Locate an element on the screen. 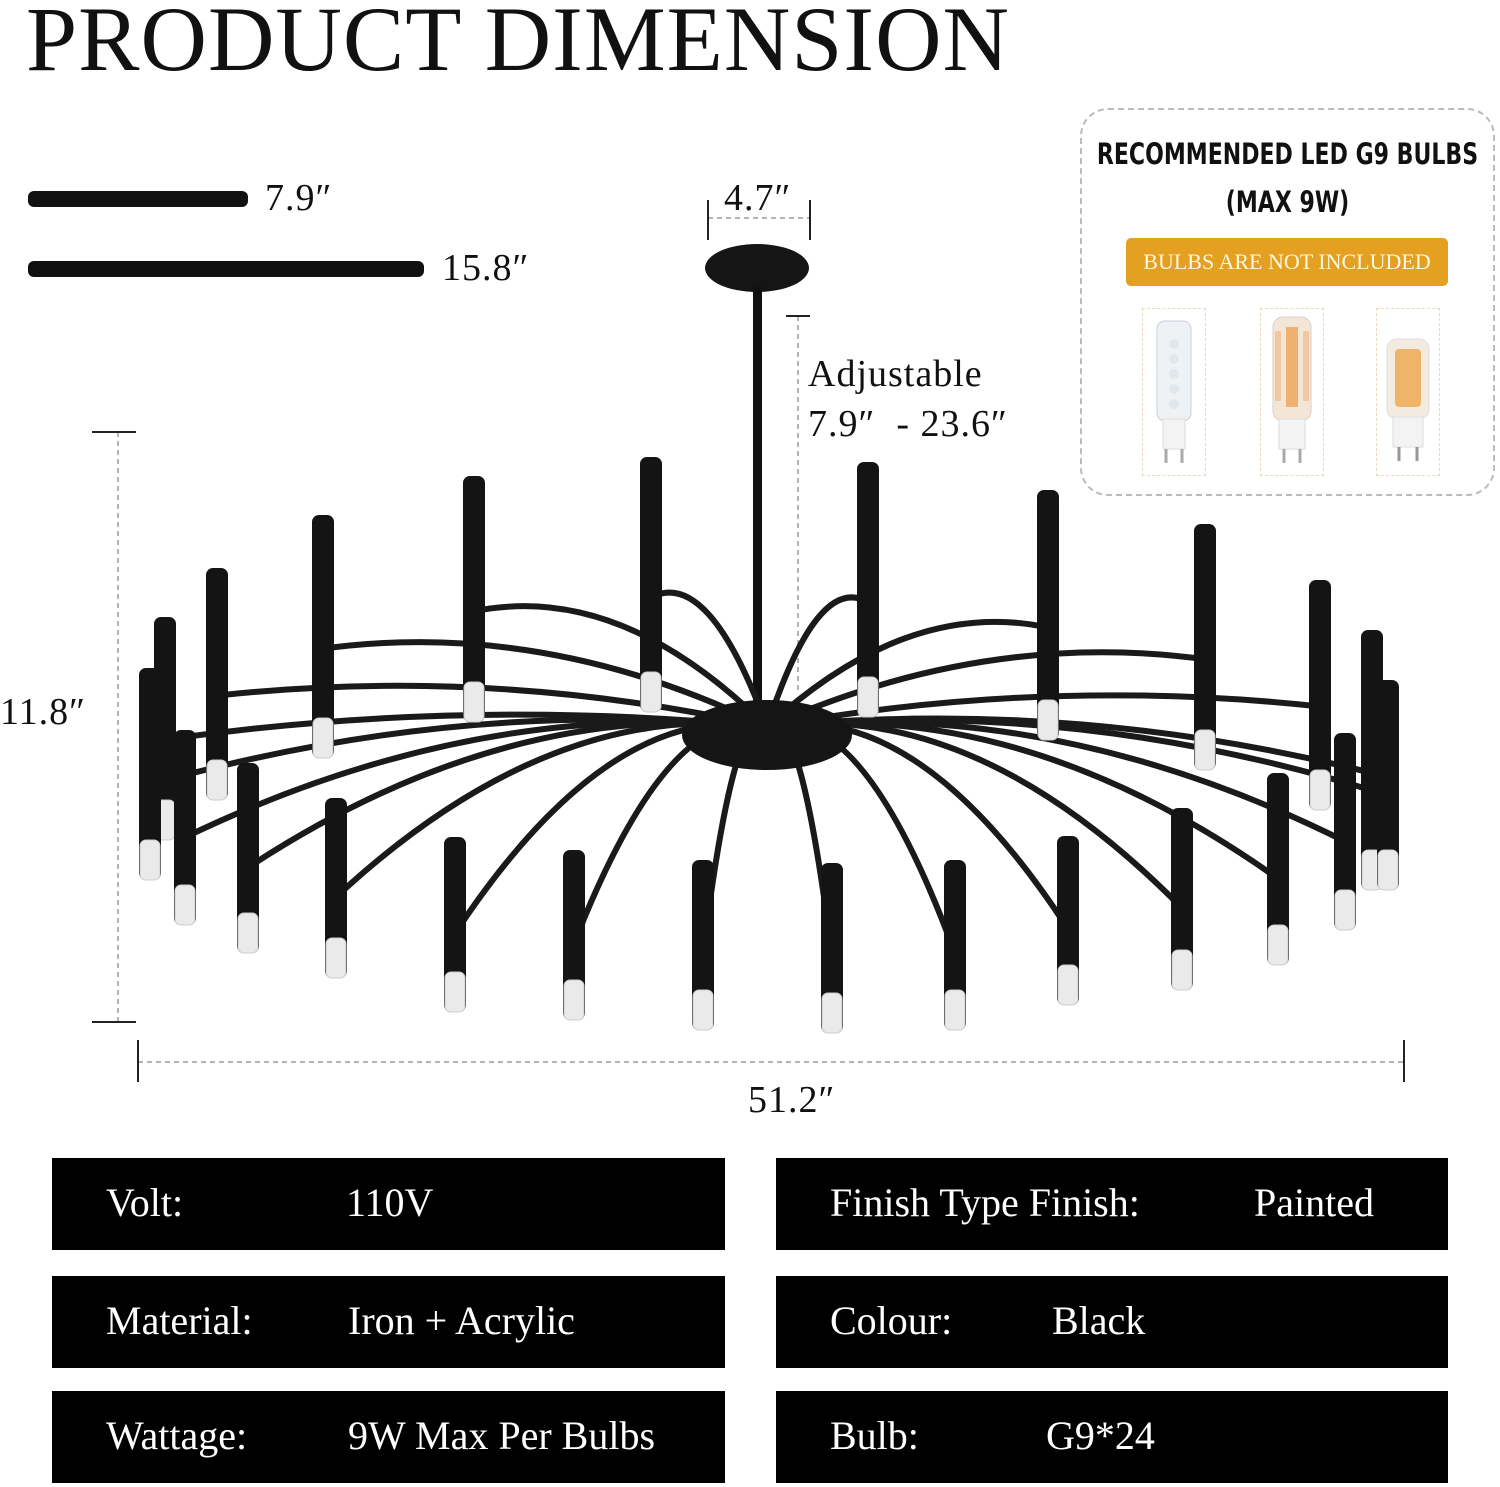 The width and height of the screenshot is (1500, 1487). spec-finish: Finish Type Finish: Painted is located at coordinates (1112, 1204).